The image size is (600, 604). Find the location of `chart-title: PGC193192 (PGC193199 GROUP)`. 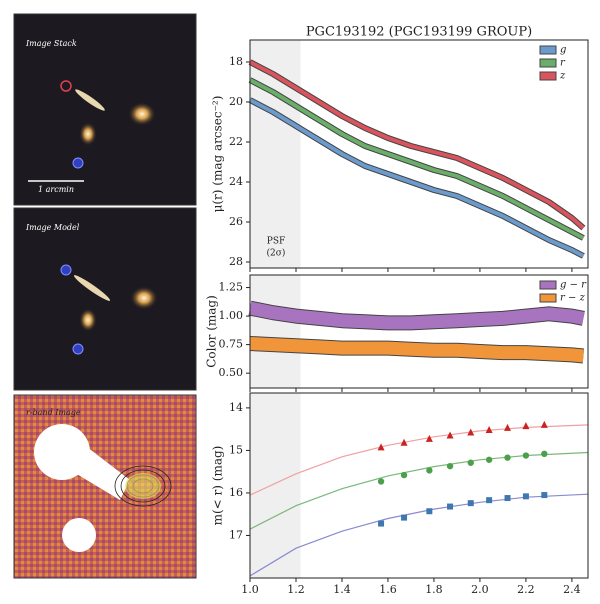

chart-title: PGC193192 (PGC193199 GROUP) is located at coordinates (419, 32).